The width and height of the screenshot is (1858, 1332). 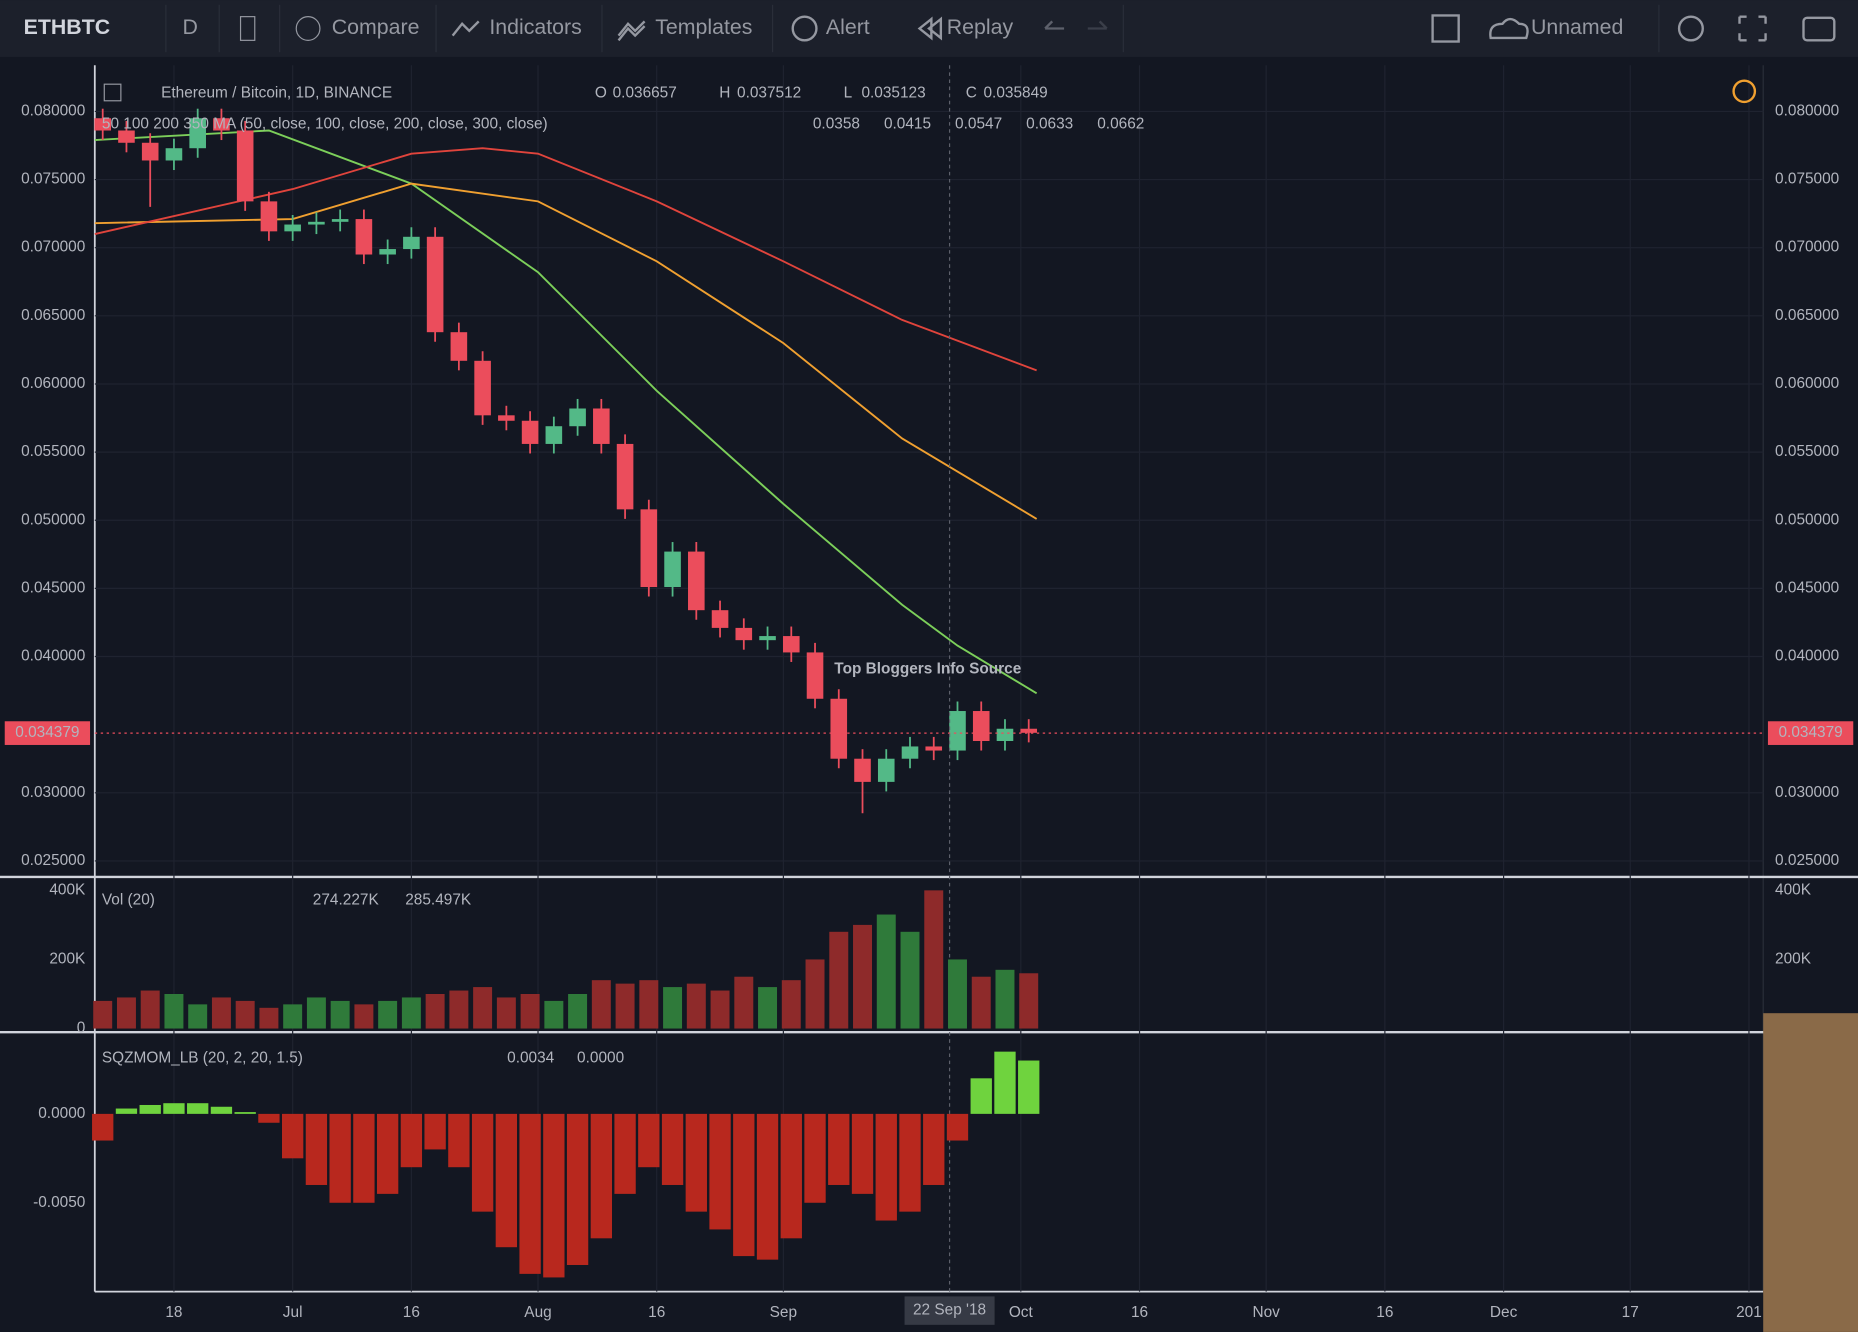 What do you see at coordinates (535, 27) in the screenshot?
I see `indicators-button: Indicators` at bounding box center [535, 27].